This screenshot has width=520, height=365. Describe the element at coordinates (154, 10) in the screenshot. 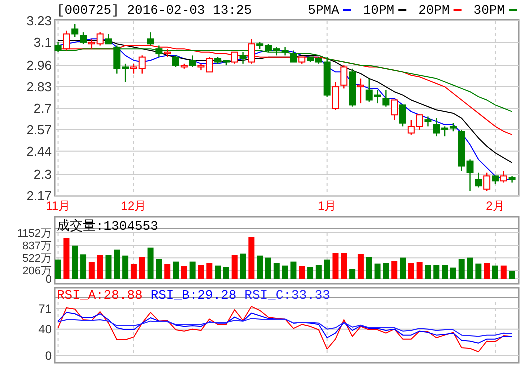

I see `chart-title: [000725] 2016-02-03 13:25` at that location.